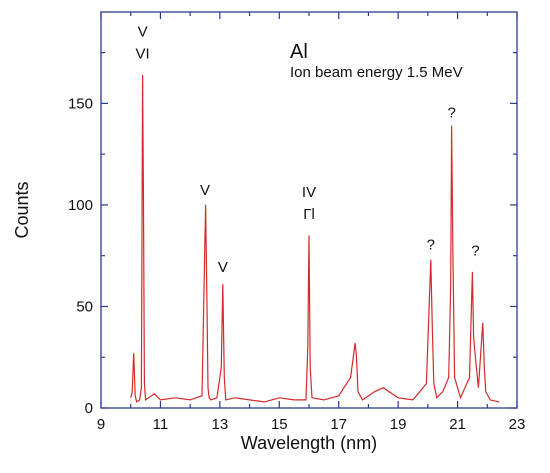 Image resolution: width=550 pixels, height=473 pixels. What do you see at coordinates (22, 209) in the screenshot?
I see `y-axis-title: Counts` at bounding box center [22, 209].